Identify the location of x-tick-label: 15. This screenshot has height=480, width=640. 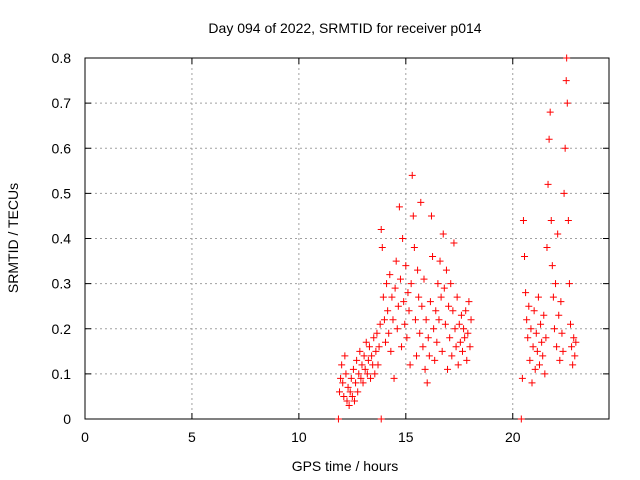
(406, 437).